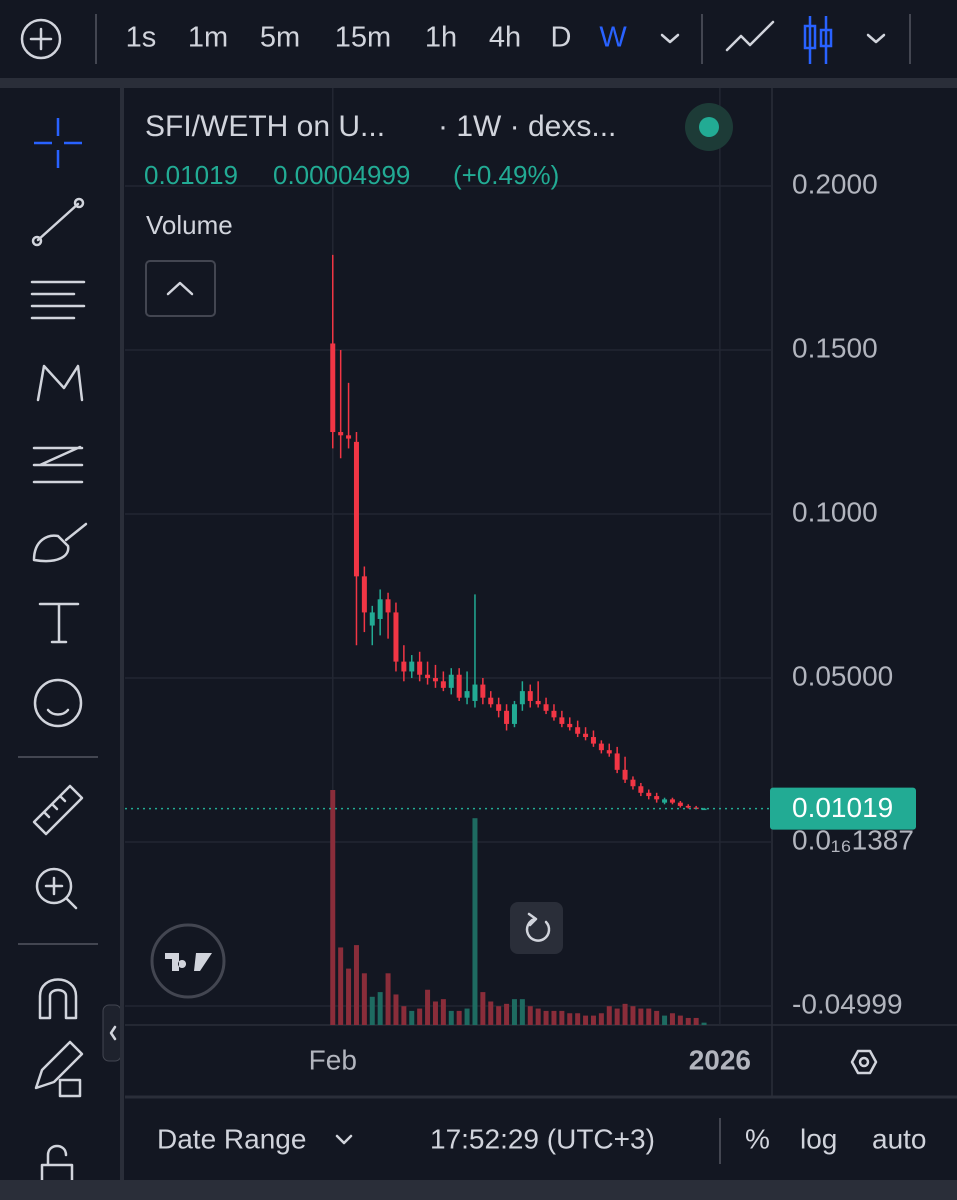  I want to click on add-symbol, so click(41, 39).